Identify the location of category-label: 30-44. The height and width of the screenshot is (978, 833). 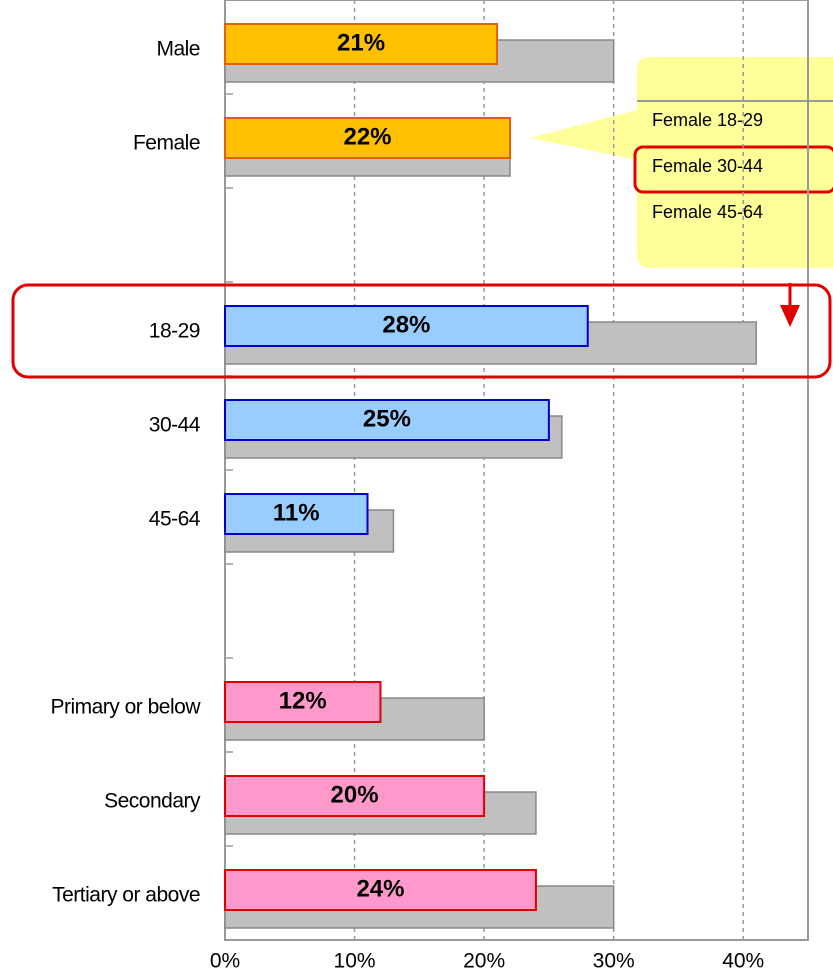
(175, 425).